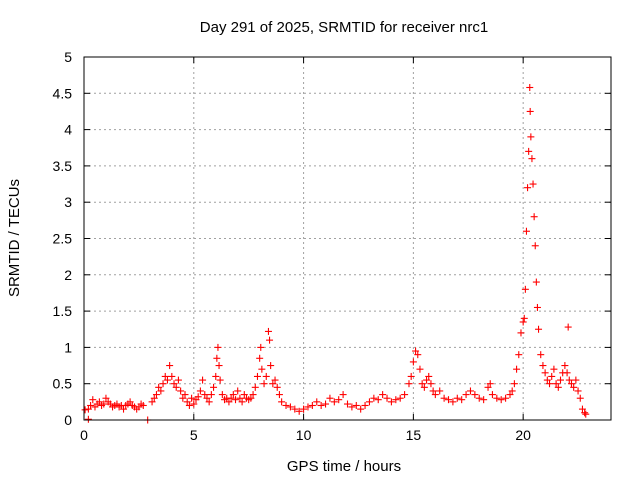 The height and width of the screenshot is (480, 640). What do you see at coordinates (68, 130) in the screenshot?
I see `y-tick-label: 4` at bounding box center [68, 130].